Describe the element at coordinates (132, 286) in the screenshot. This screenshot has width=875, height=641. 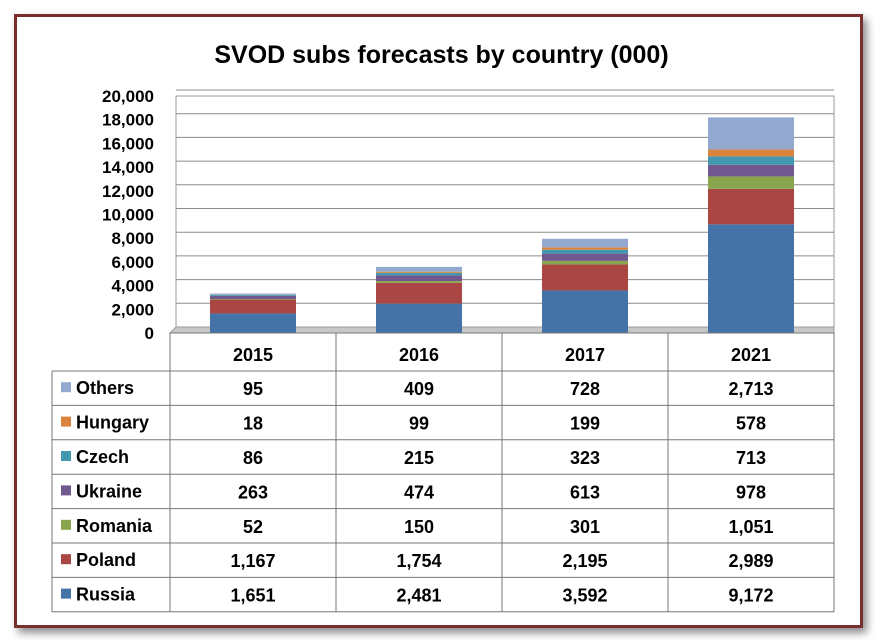
I see `y-tick-label: 4,000` at that location.